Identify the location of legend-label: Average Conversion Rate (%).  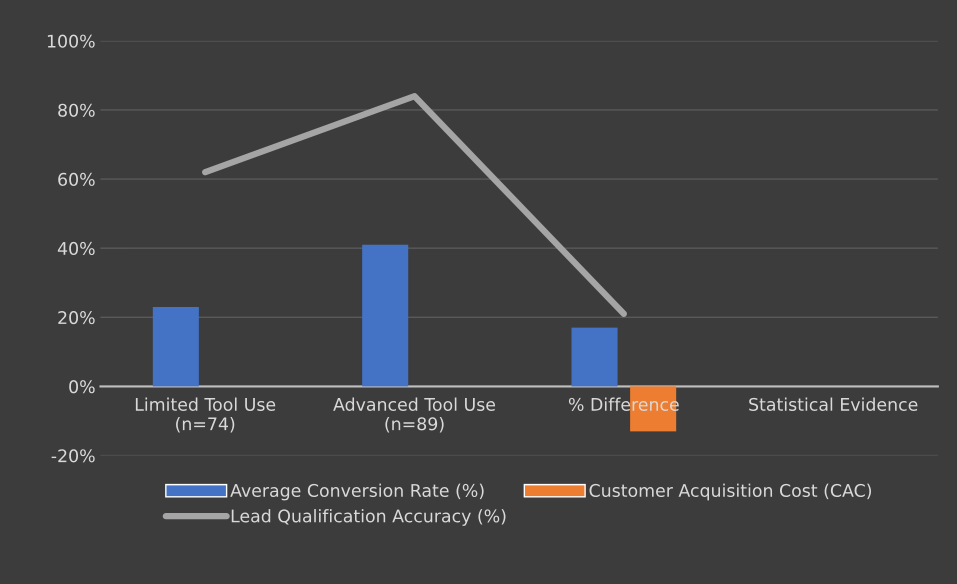
(357, 492).